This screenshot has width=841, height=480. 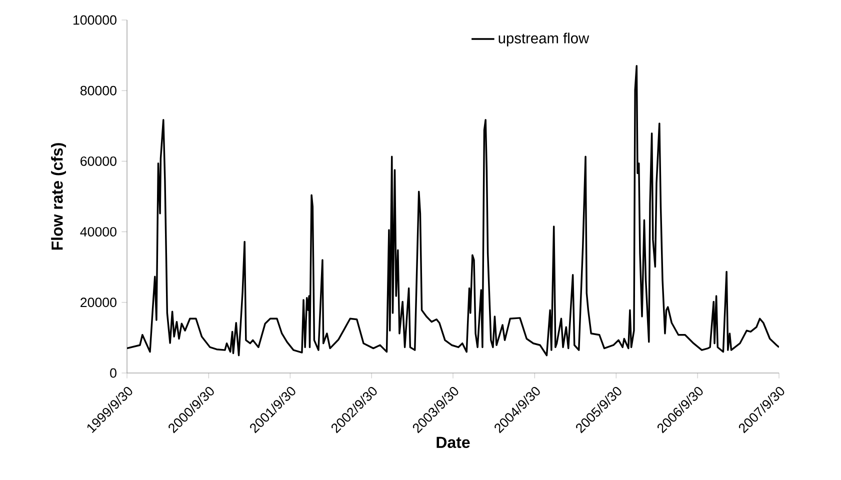 I want to click on y-axis-title: Flow rate (cfs), so click(x=58, y=196).